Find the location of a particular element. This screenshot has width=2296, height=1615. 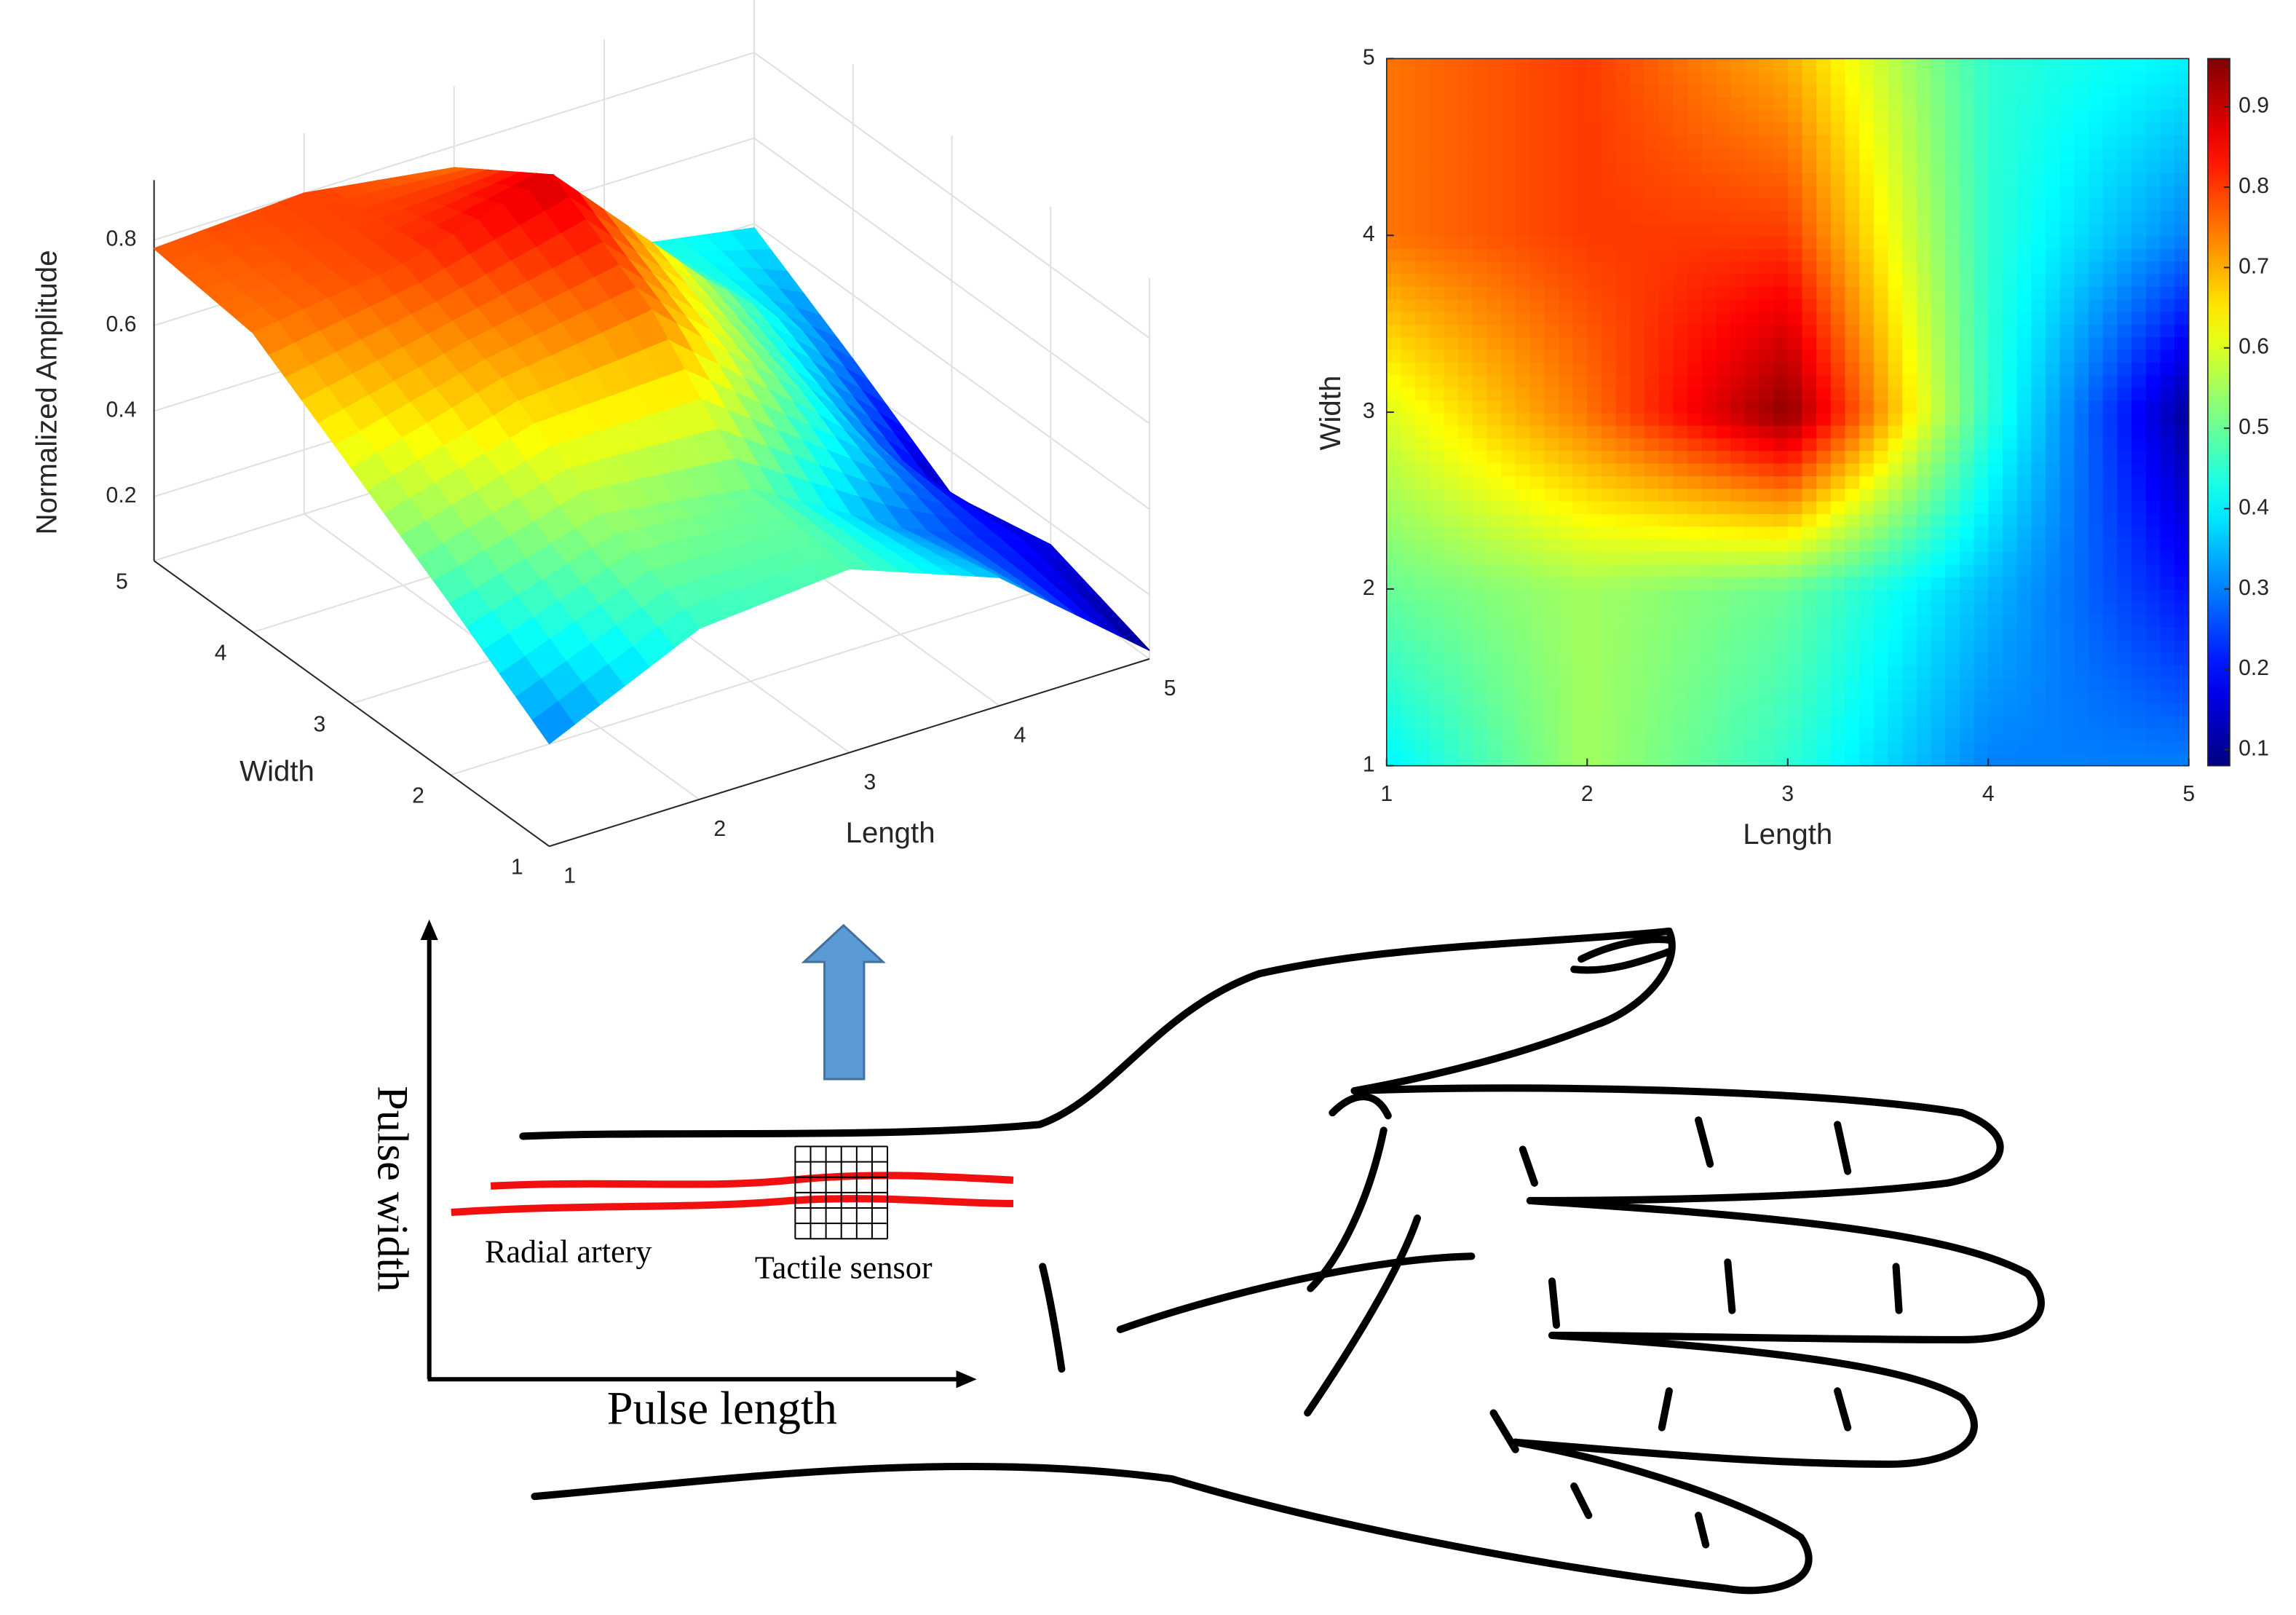

y-tick-label: 5 is located at coordinates (1369, 57).